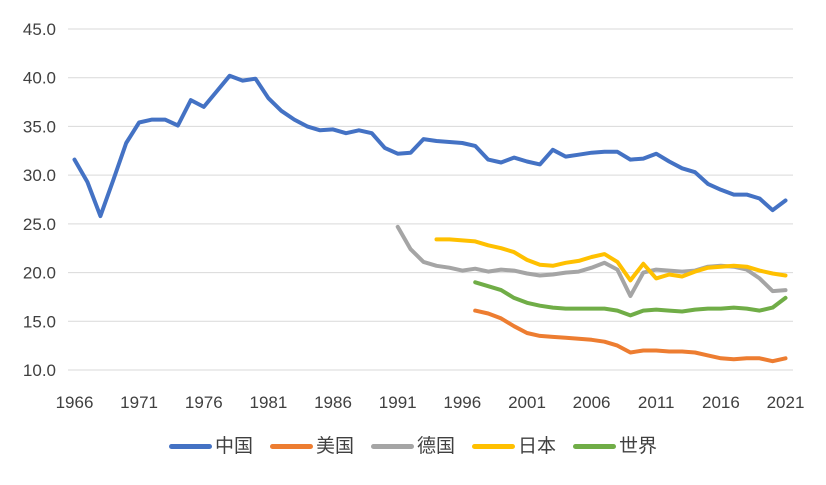  Describe the element at coordinates (398, 402) in the screenshot. I see `x-axis-label-1991: 1991` at that location.